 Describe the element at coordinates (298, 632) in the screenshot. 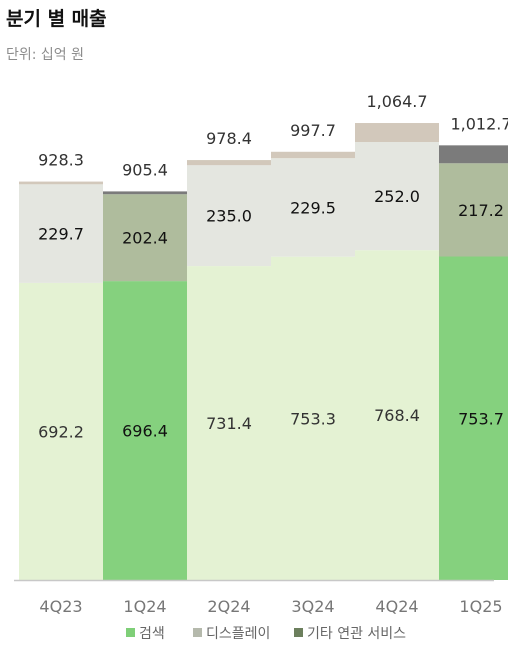

I see `legend-swatch-other` at that location.